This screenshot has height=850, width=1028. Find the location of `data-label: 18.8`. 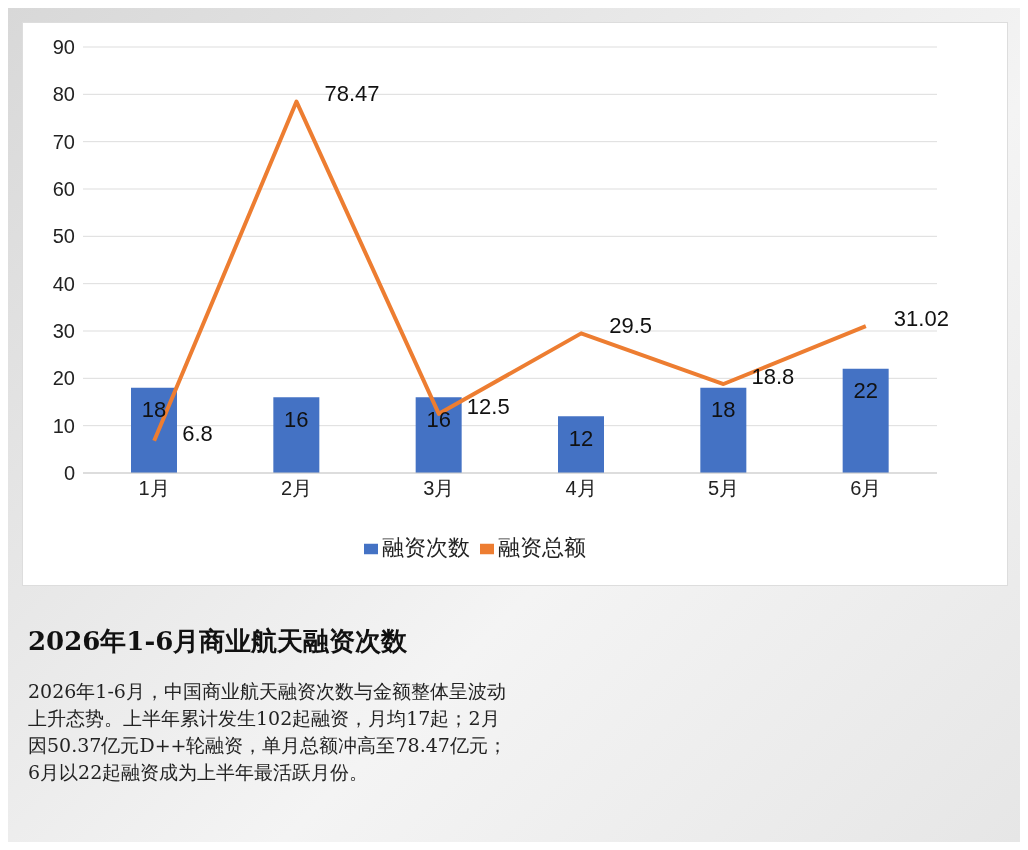

data-label: 18.8 is located at coordinates (773, 376).